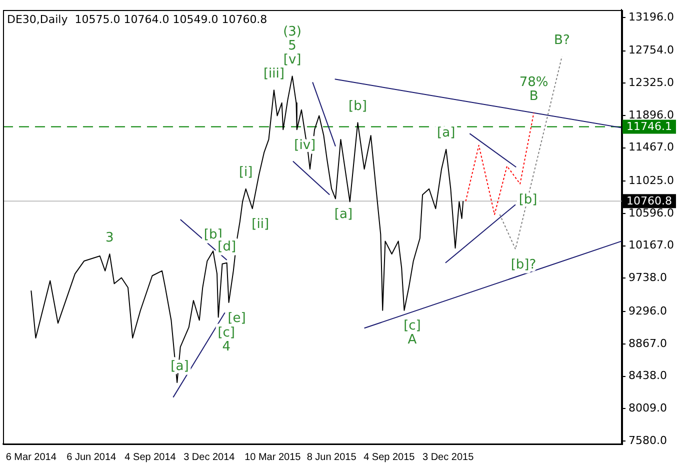  Describe the element at coordinates (648, 375) in the screenshot. I see `y-tick-label: 8438.0` at that location.